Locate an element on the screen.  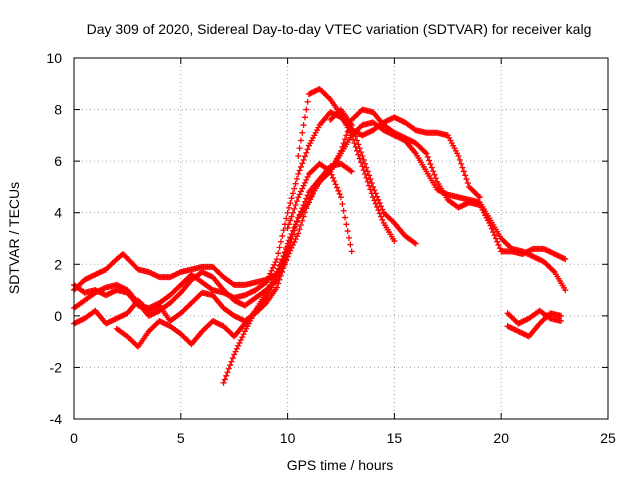
y-tick-label: -2 is located at coordinates (56, 367).